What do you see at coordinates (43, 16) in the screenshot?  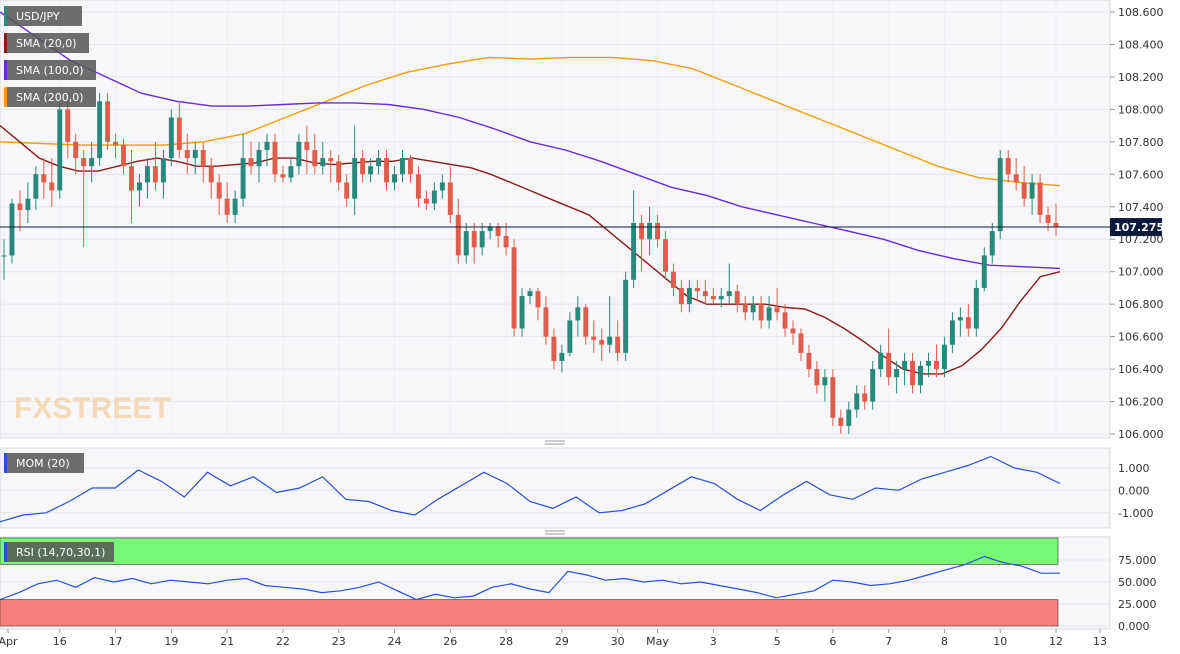 I see `symbol-tag: USD/JPY` at bounding box center [43, 16].